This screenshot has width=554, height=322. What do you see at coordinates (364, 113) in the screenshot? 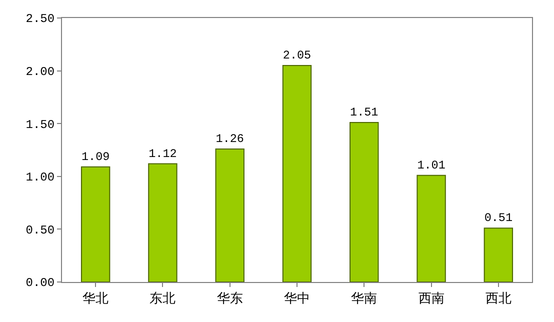
I see `data-label: 1.51` at bounding box center [364, 113].